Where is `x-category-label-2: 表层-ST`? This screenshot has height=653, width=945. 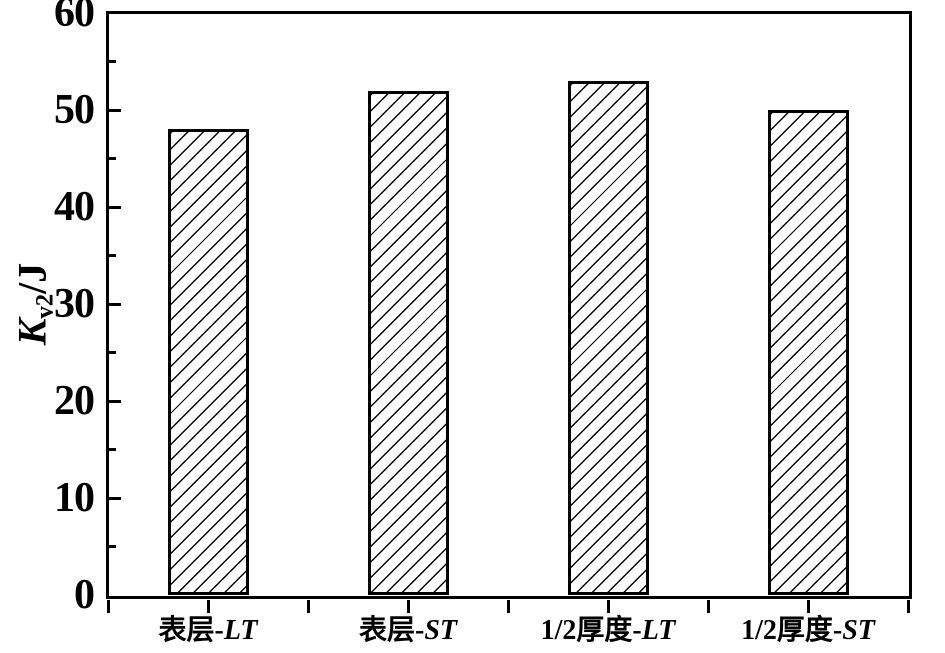
x-category-label-2: 表层-ST is located at coordinates (408, 631).